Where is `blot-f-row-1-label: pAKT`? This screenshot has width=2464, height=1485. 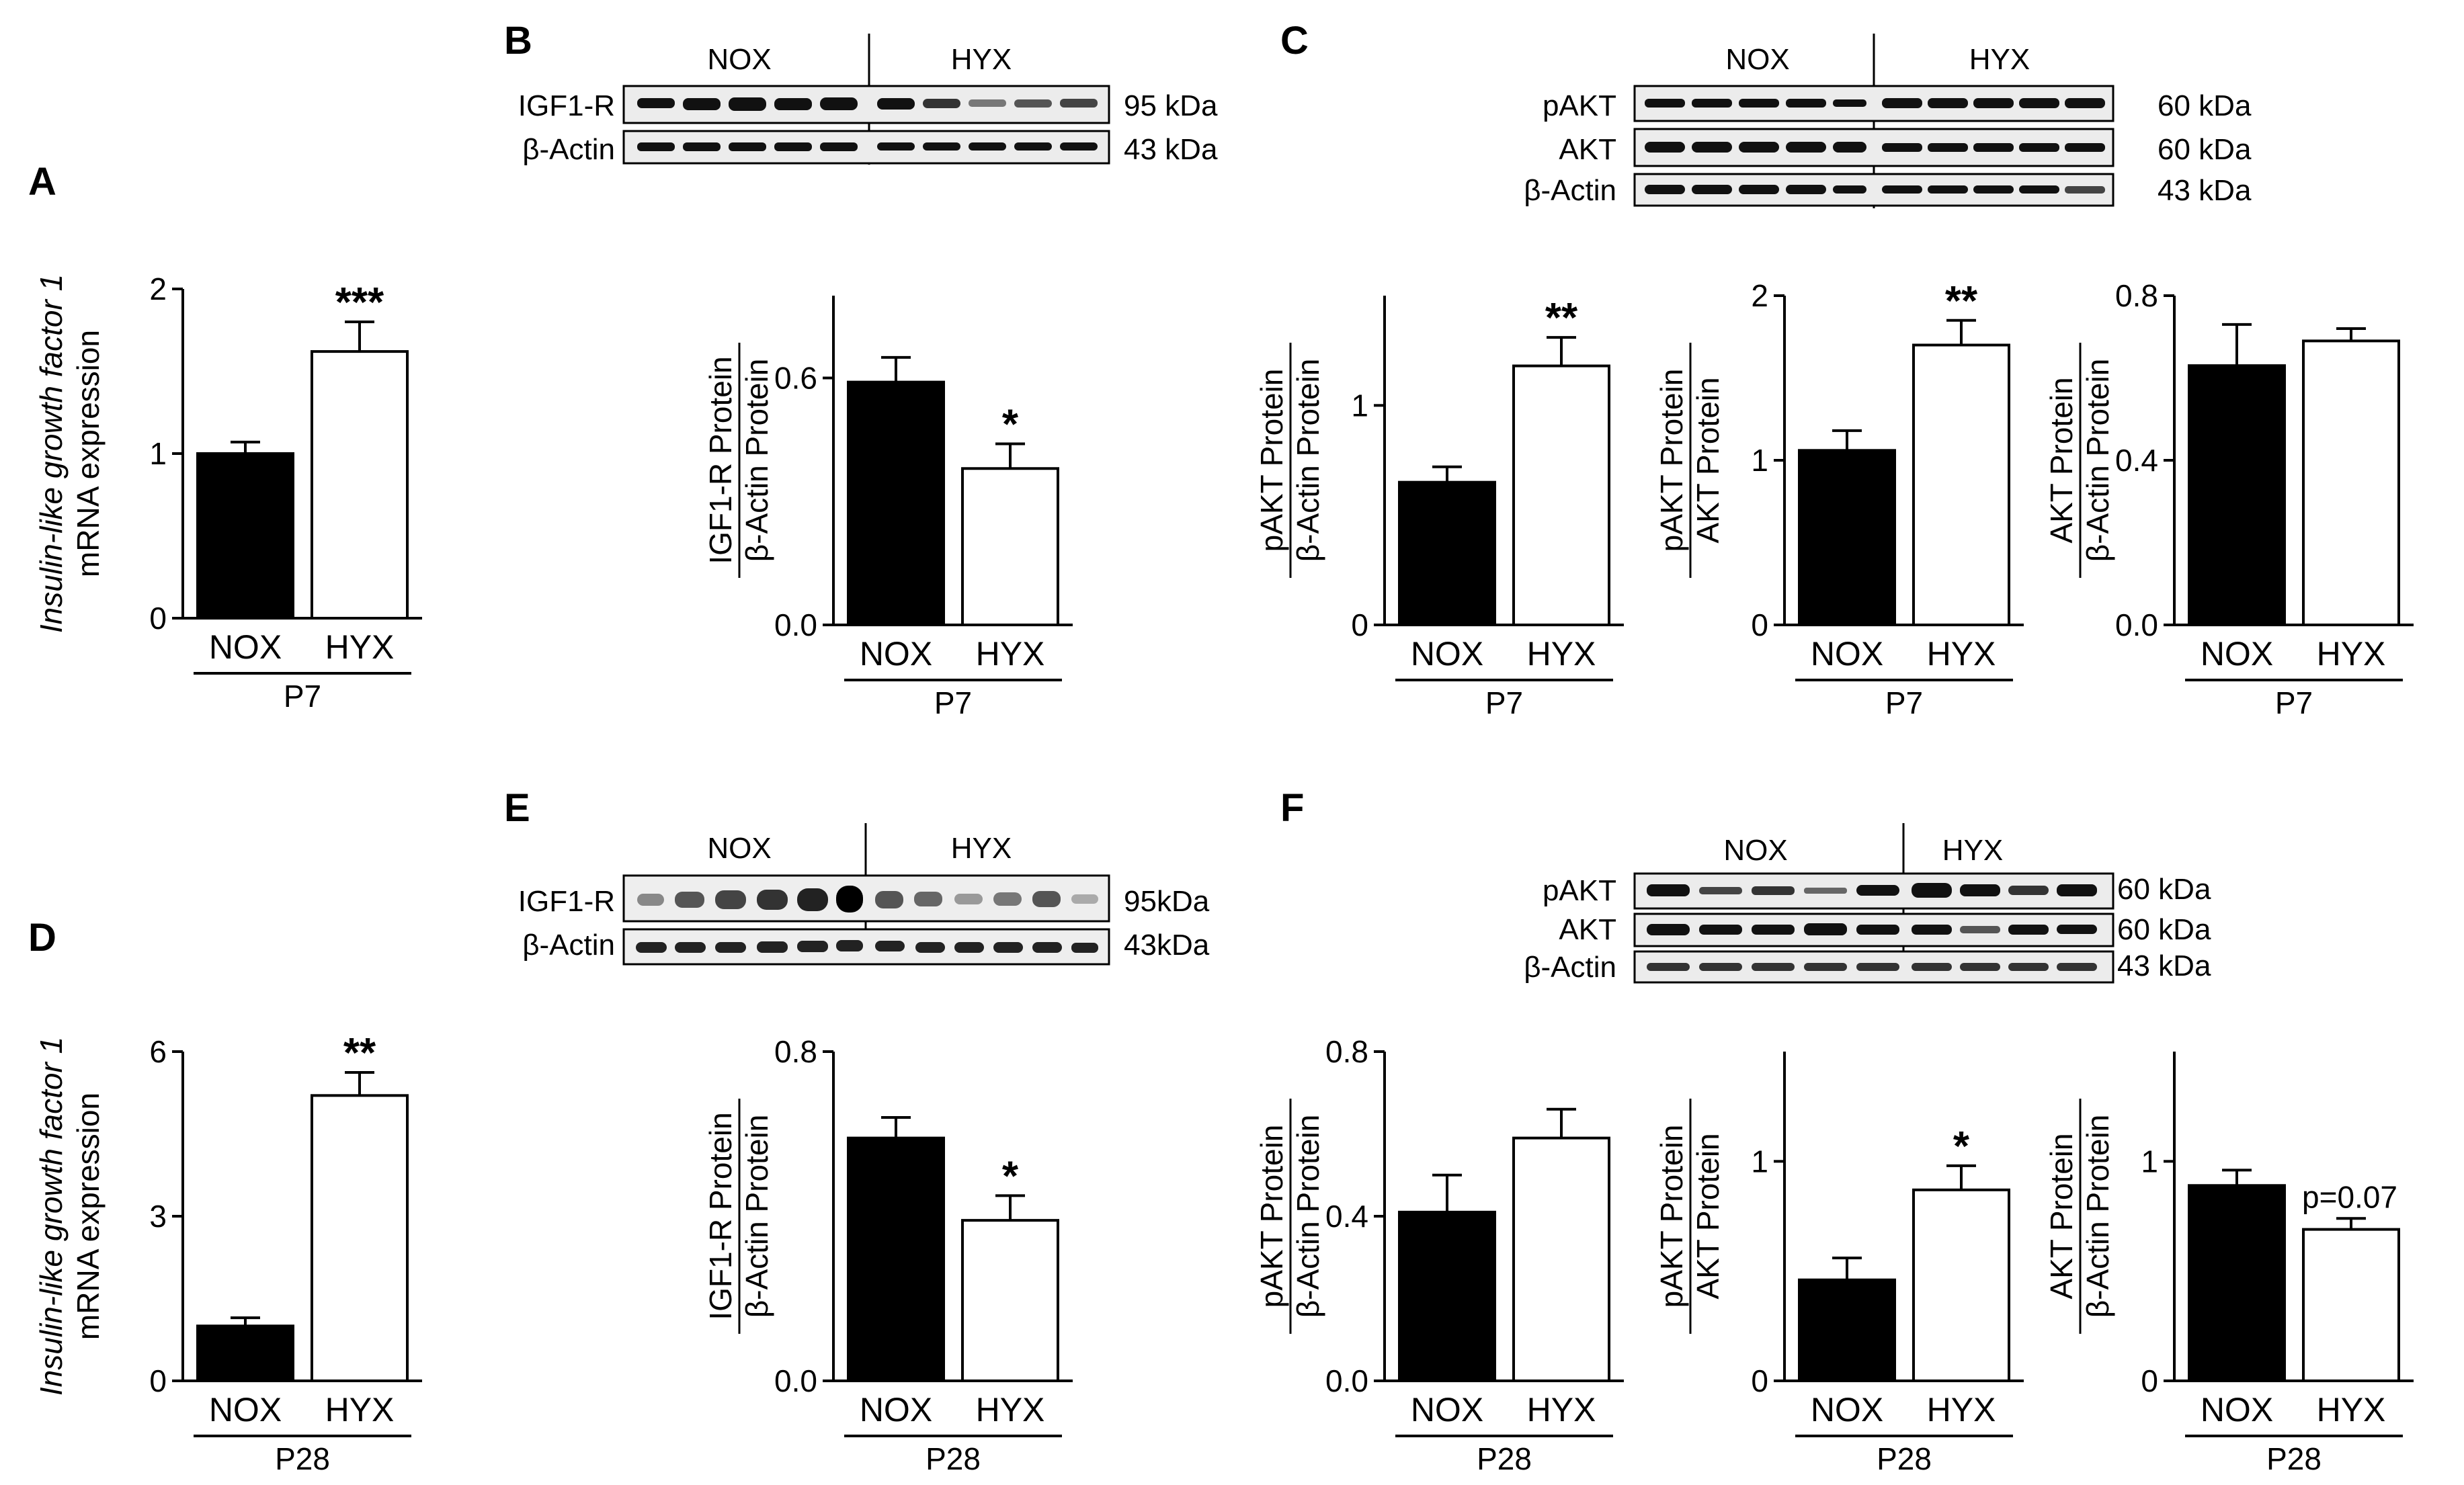
blot-f-row-1-label: pAKT is located at coordinates (1579, 891).